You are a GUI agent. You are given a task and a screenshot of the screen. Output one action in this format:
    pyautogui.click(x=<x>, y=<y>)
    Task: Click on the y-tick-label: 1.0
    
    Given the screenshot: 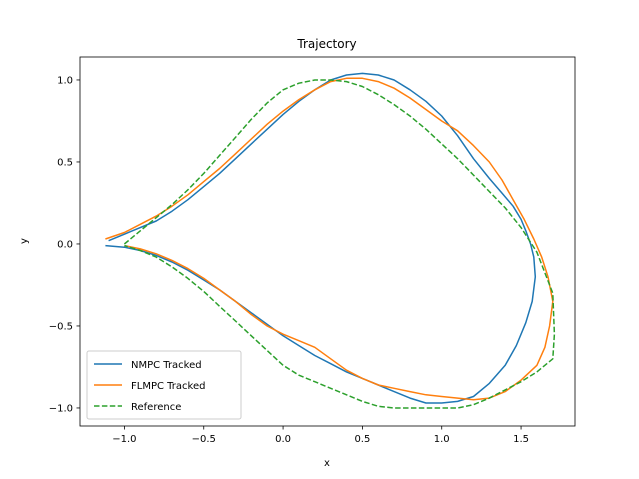 What is the action you would take?
    pyautogui.click(x=65, y=80)
    